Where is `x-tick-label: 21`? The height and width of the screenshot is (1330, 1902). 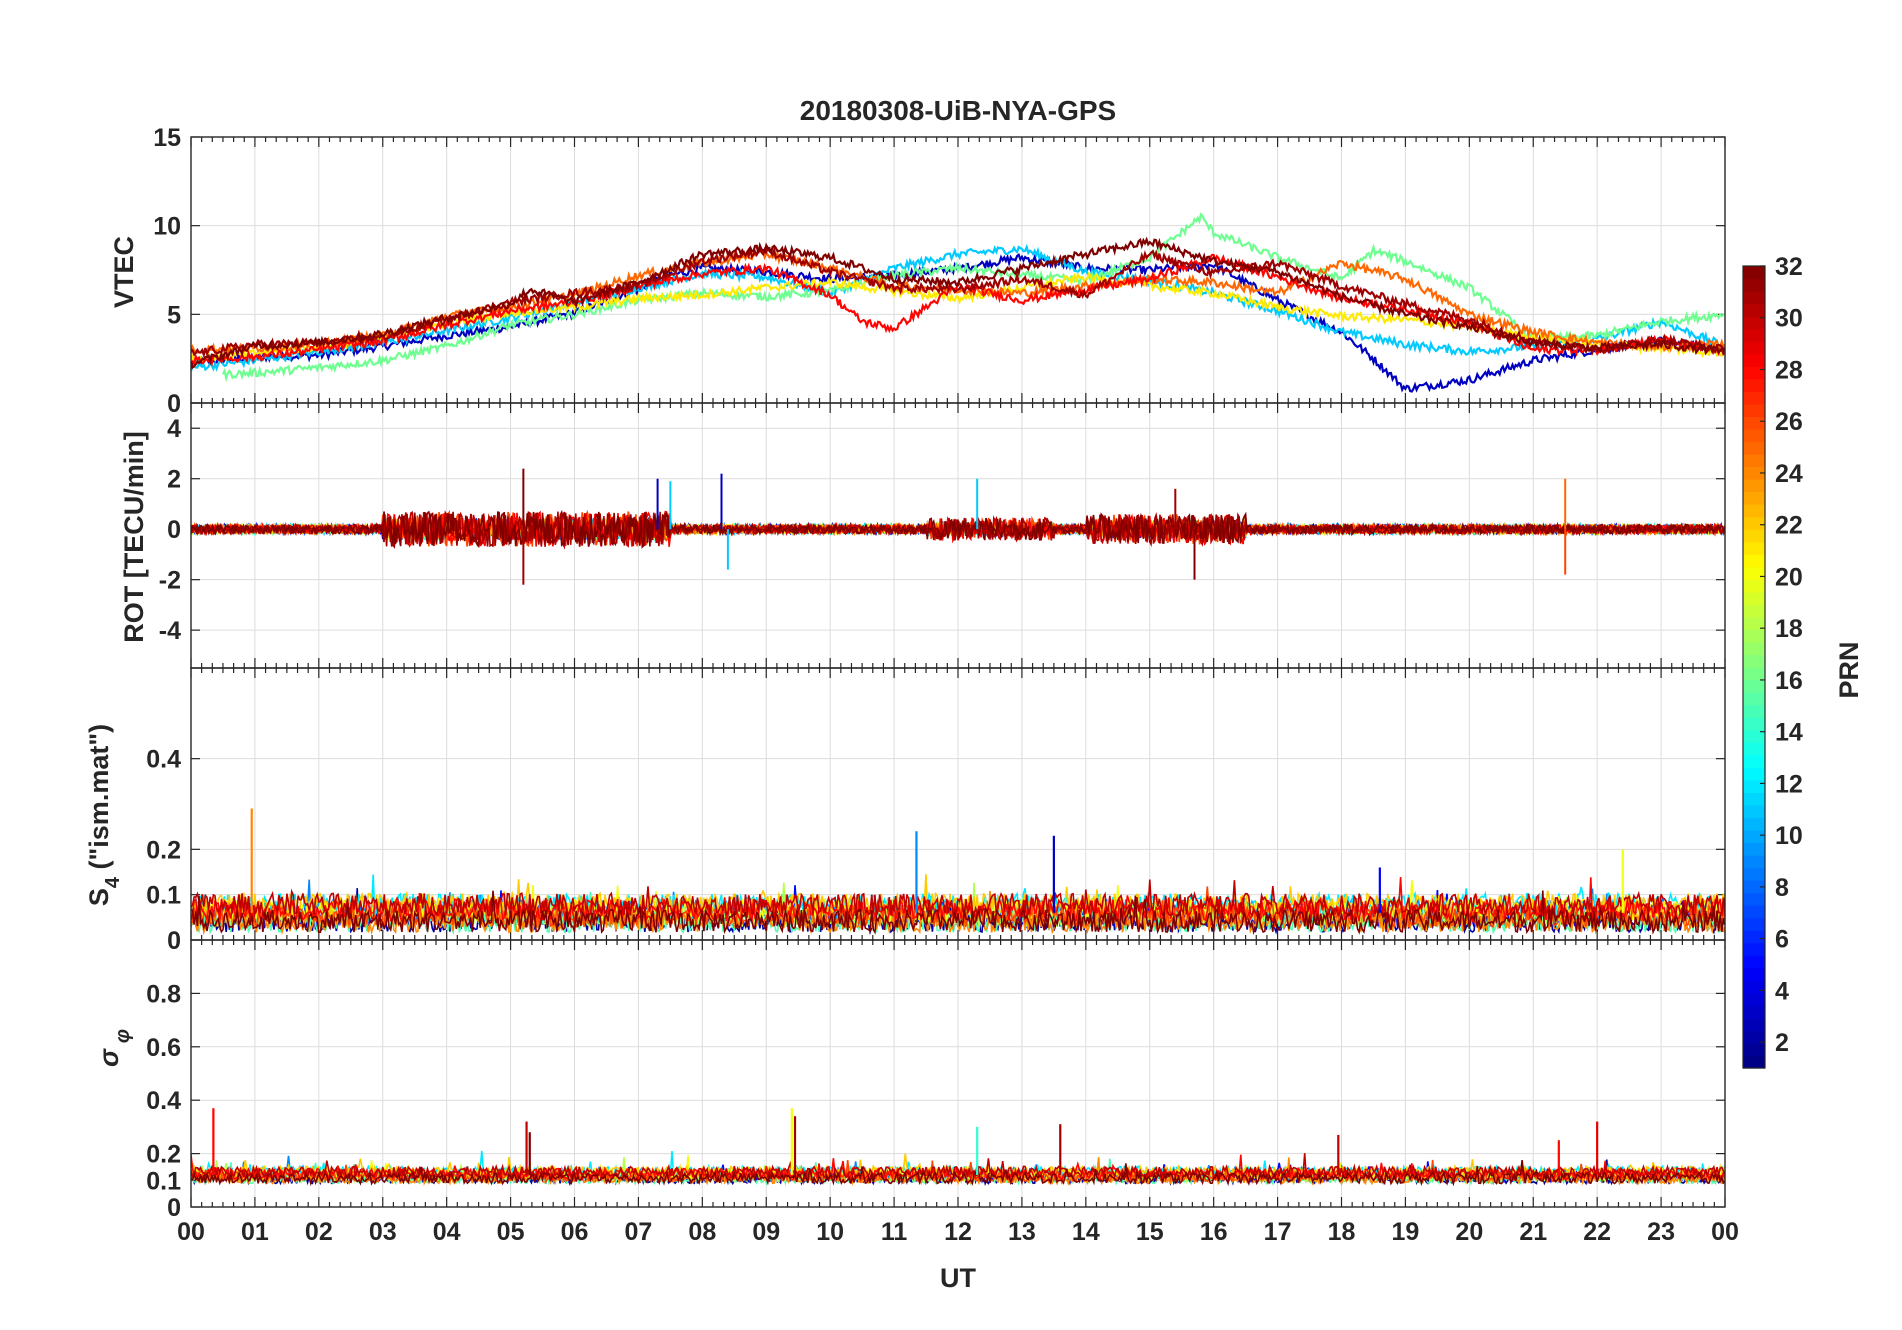 x-tick-label: 21 is located at coordinates (1533, 1232).